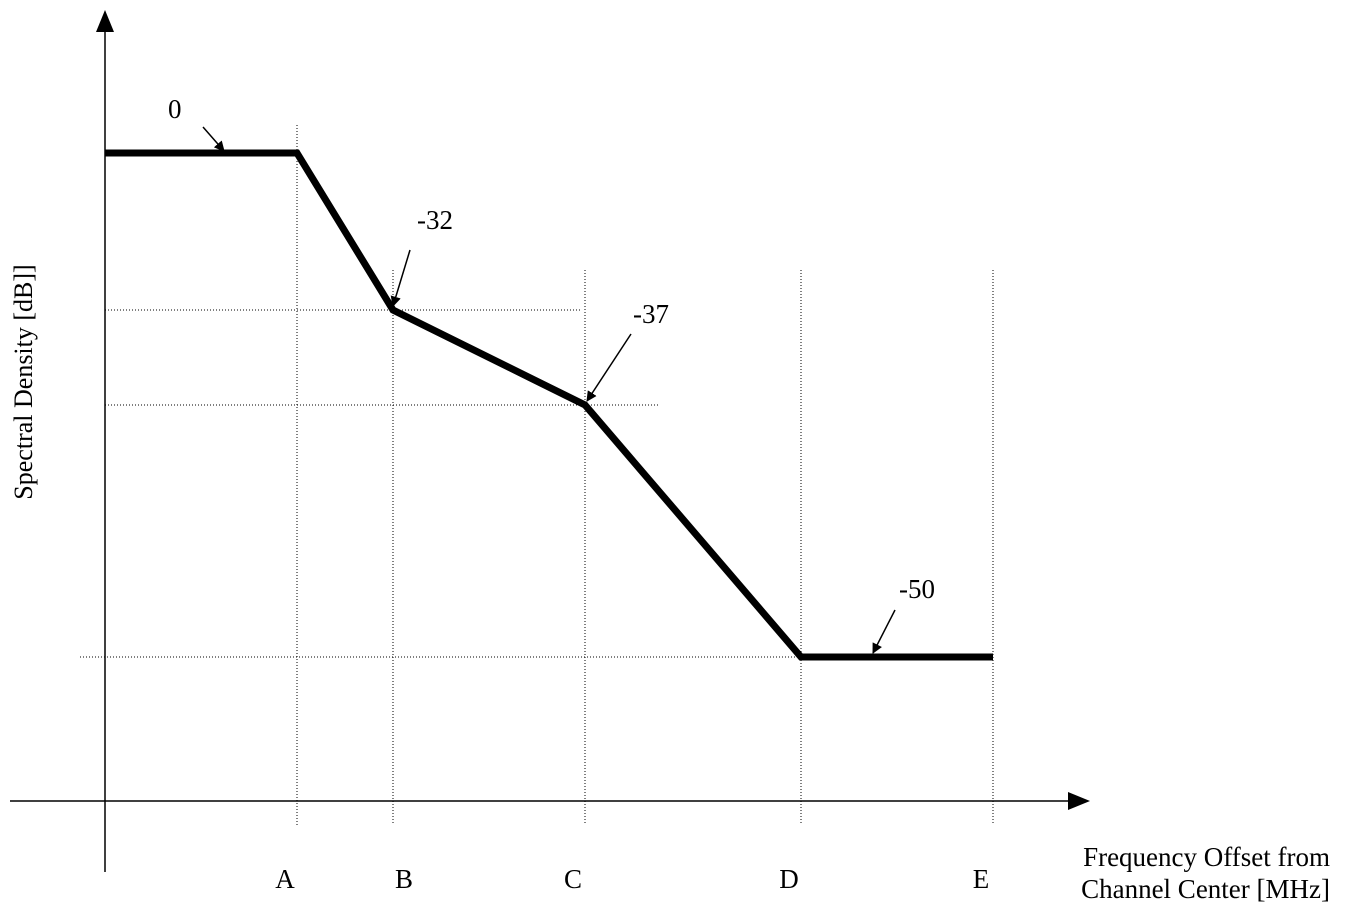 The image size is (1351, 911). I want to click on annotation-minus50: -50, so click(917, 589).